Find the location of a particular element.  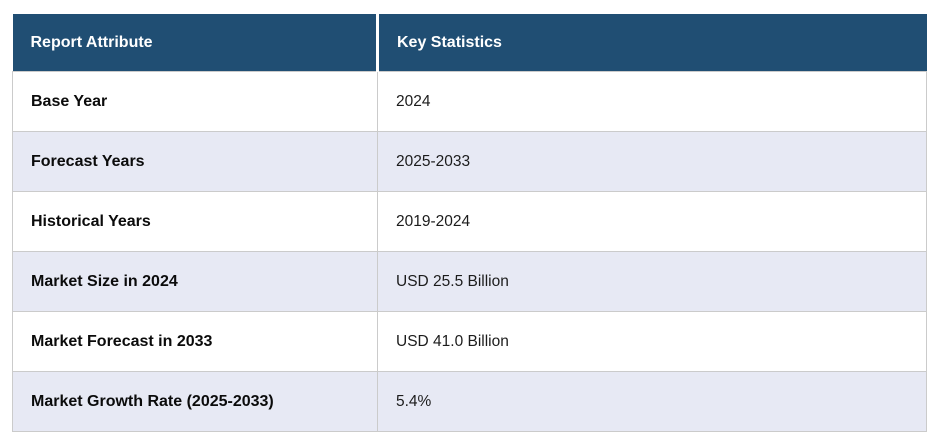

attribute-cell: Market Forecast in 2033 is located at coordinates (195, 341).